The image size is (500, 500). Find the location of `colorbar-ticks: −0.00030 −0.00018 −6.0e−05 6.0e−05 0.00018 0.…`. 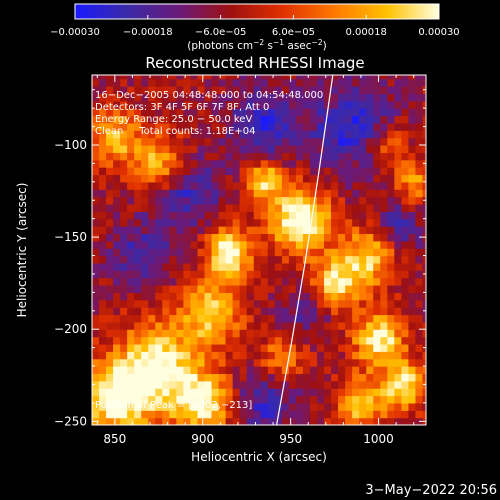

colorbar-ticks: −0.00030 −0.00018 −6.0e−05 6.0e−05 0.00018 0.… is located at coordinates (255, 26).